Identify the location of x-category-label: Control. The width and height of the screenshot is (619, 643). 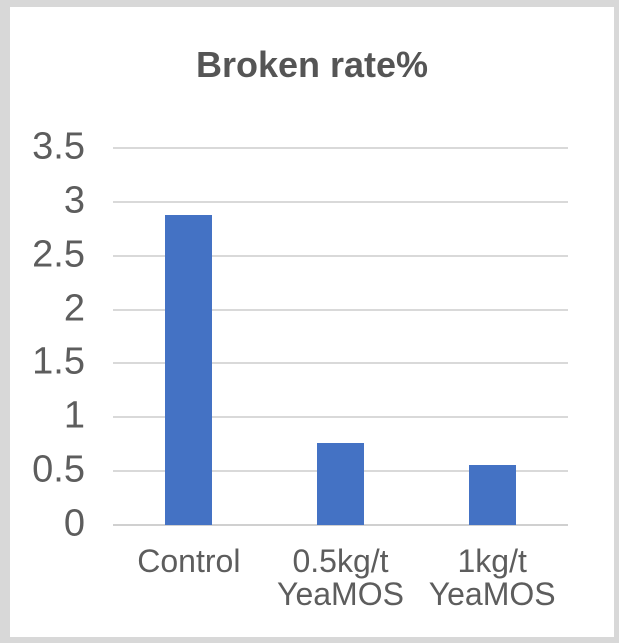
(189, 561).